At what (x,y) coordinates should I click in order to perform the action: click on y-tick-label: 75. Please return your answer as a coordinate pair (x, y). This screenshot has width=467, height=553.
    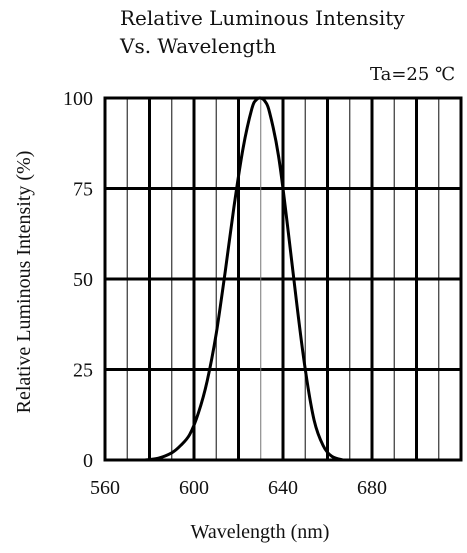
    Looking at the image, I should click on (83, 190).